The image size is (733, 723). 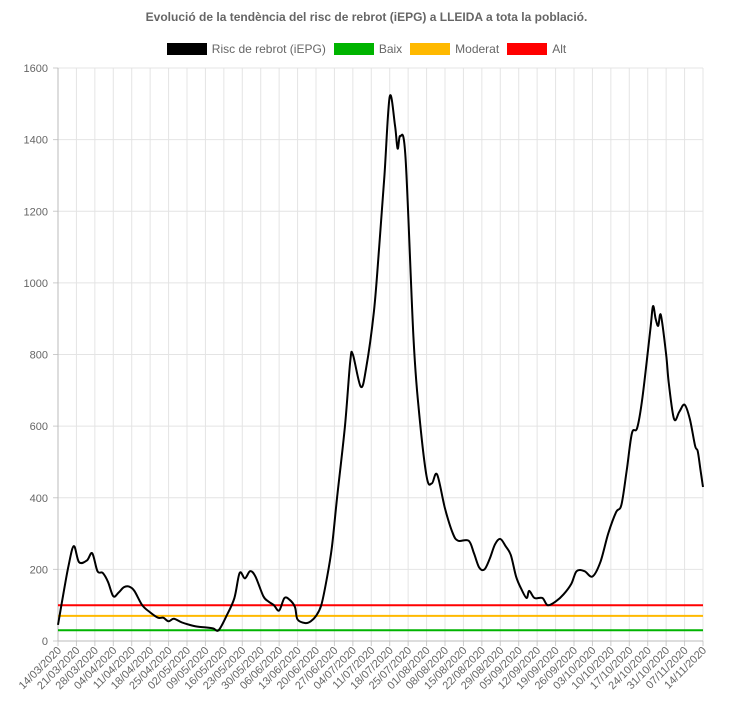 What do you see at coordinates (36, 284) in the screenshot?
I see `y-tick-label: 1000` at bounding box center [36, 284].